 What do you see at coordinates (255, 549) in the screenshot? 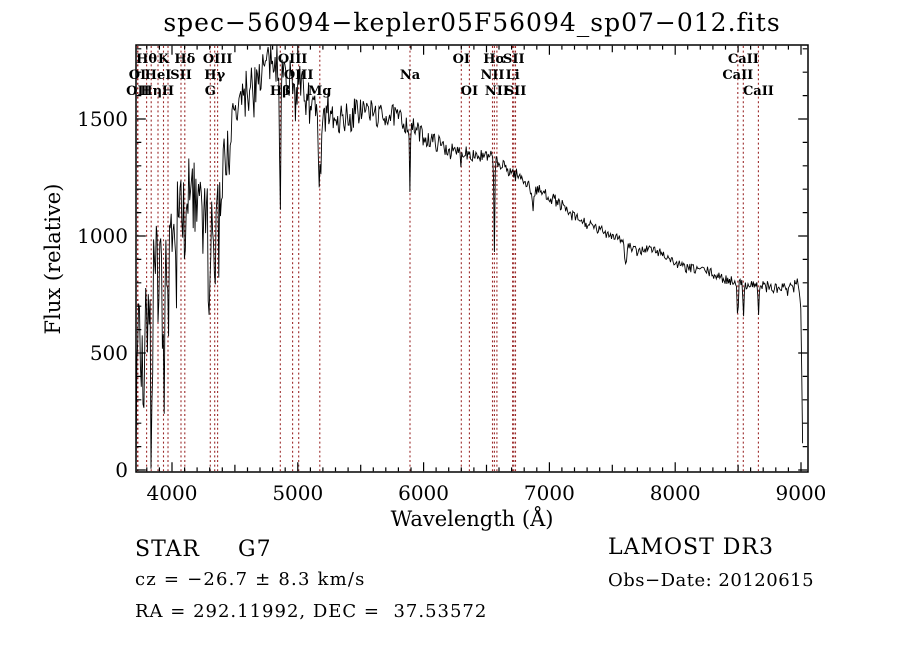
I see `object-subclass-label: G7` at bounding box center [255, 549].